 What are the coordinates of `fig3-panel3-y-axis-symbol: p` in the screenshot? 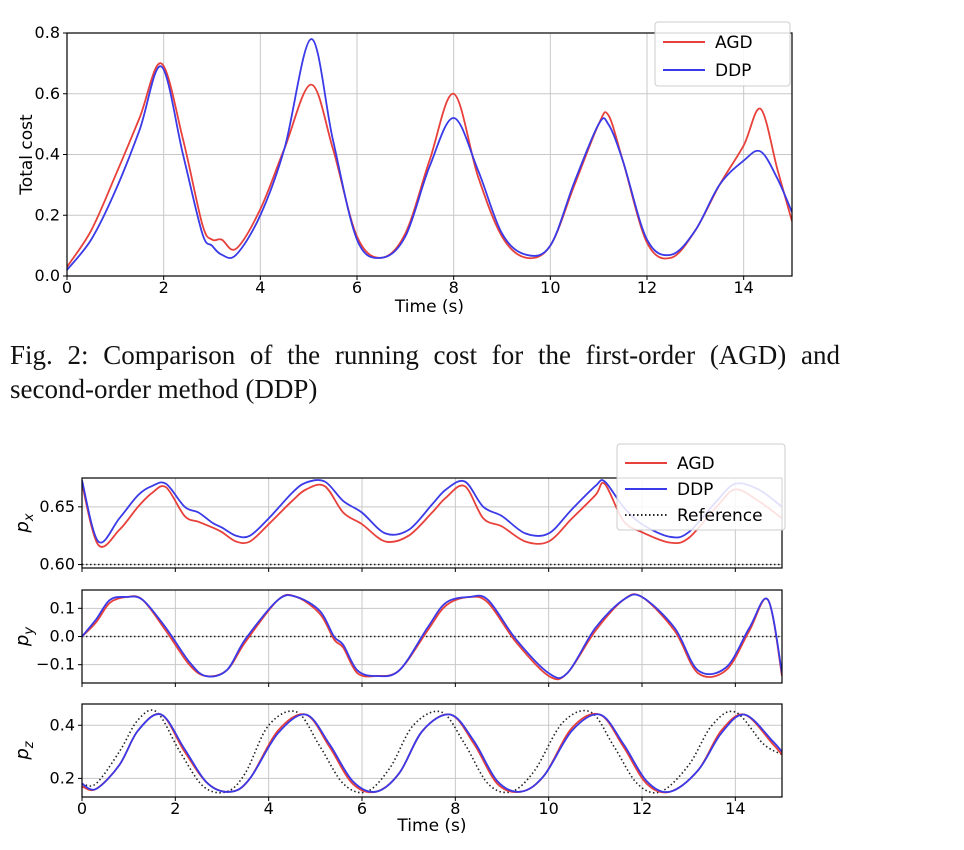 It's located at (22, 754).